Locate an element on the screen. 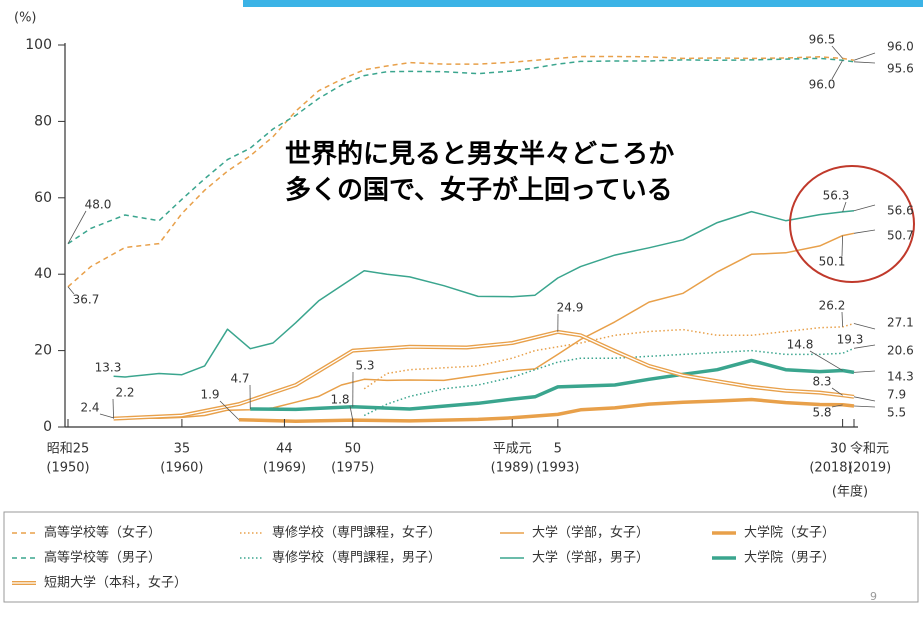  highlight-ellipse is located at coordinates (852, 224).